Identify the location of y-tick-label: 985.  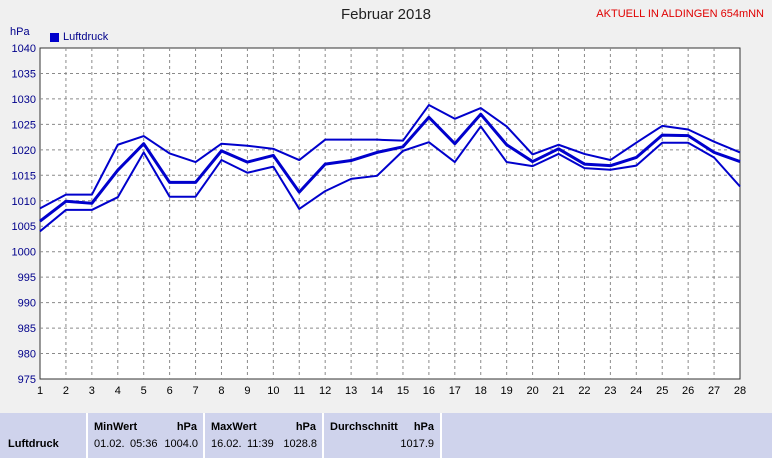
(27, 329).